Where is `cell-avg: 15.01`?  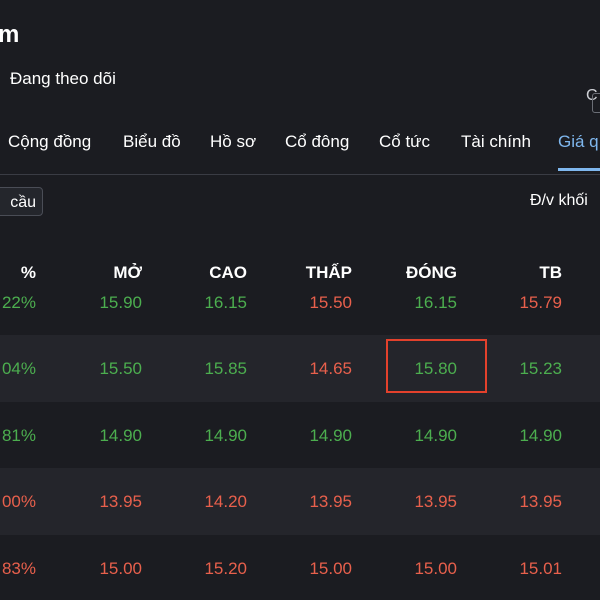 cell-avg: 15.01 is located at coordinates (540, 568).